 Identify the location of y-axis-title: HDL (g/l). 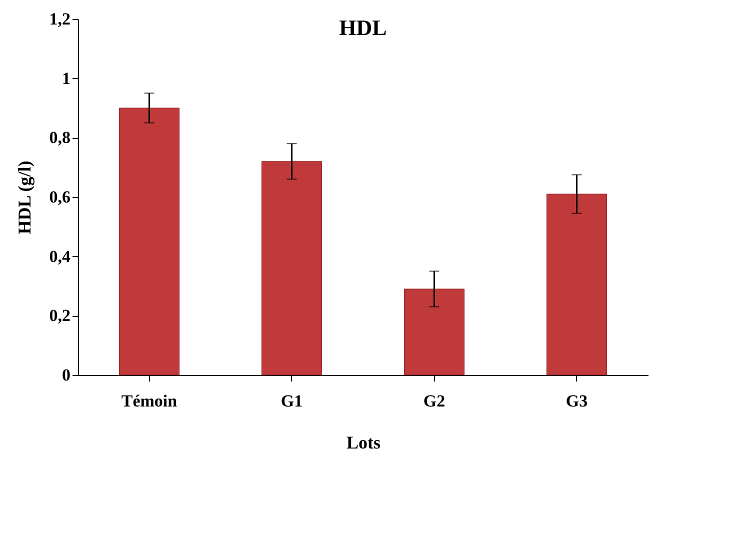
(24, 197).